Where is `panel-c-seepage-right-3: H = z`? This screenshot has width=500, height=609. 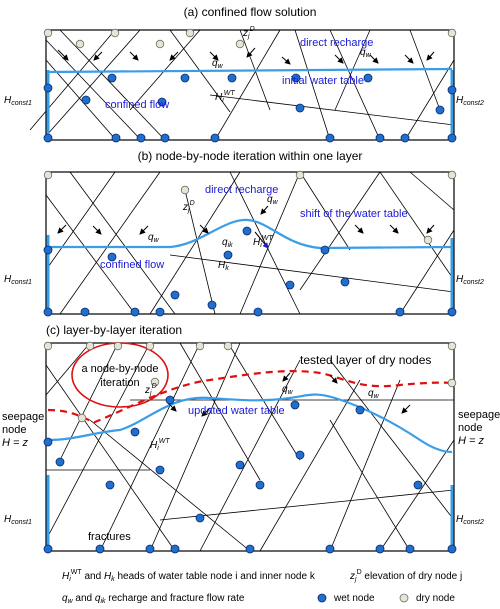 panel-c-seepage-right-3: H = z is located at coordinates (471, 441).